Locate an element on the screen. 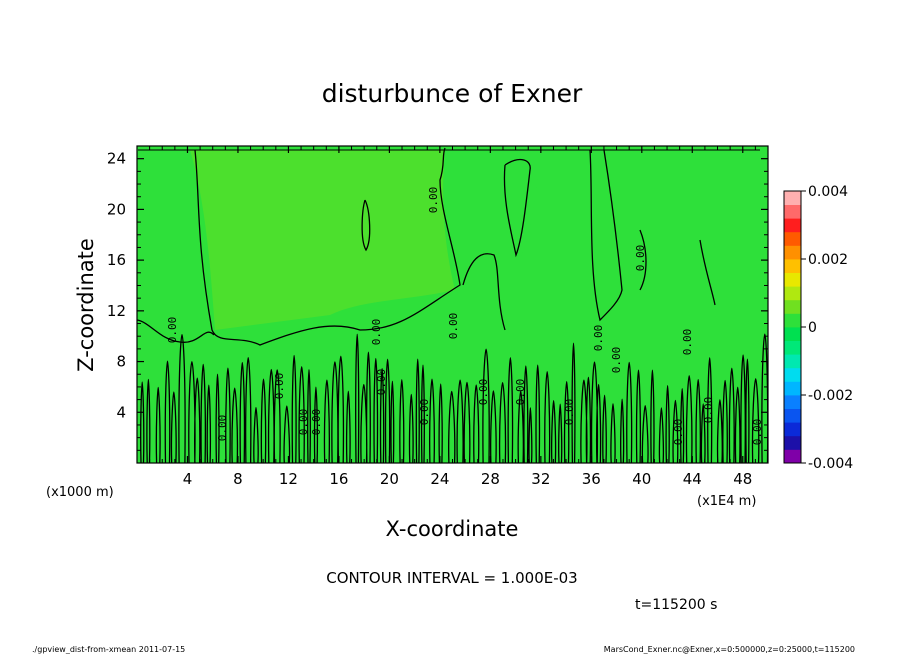  y-unit-label: (x1000 m) is located at coordinates (80, 492).